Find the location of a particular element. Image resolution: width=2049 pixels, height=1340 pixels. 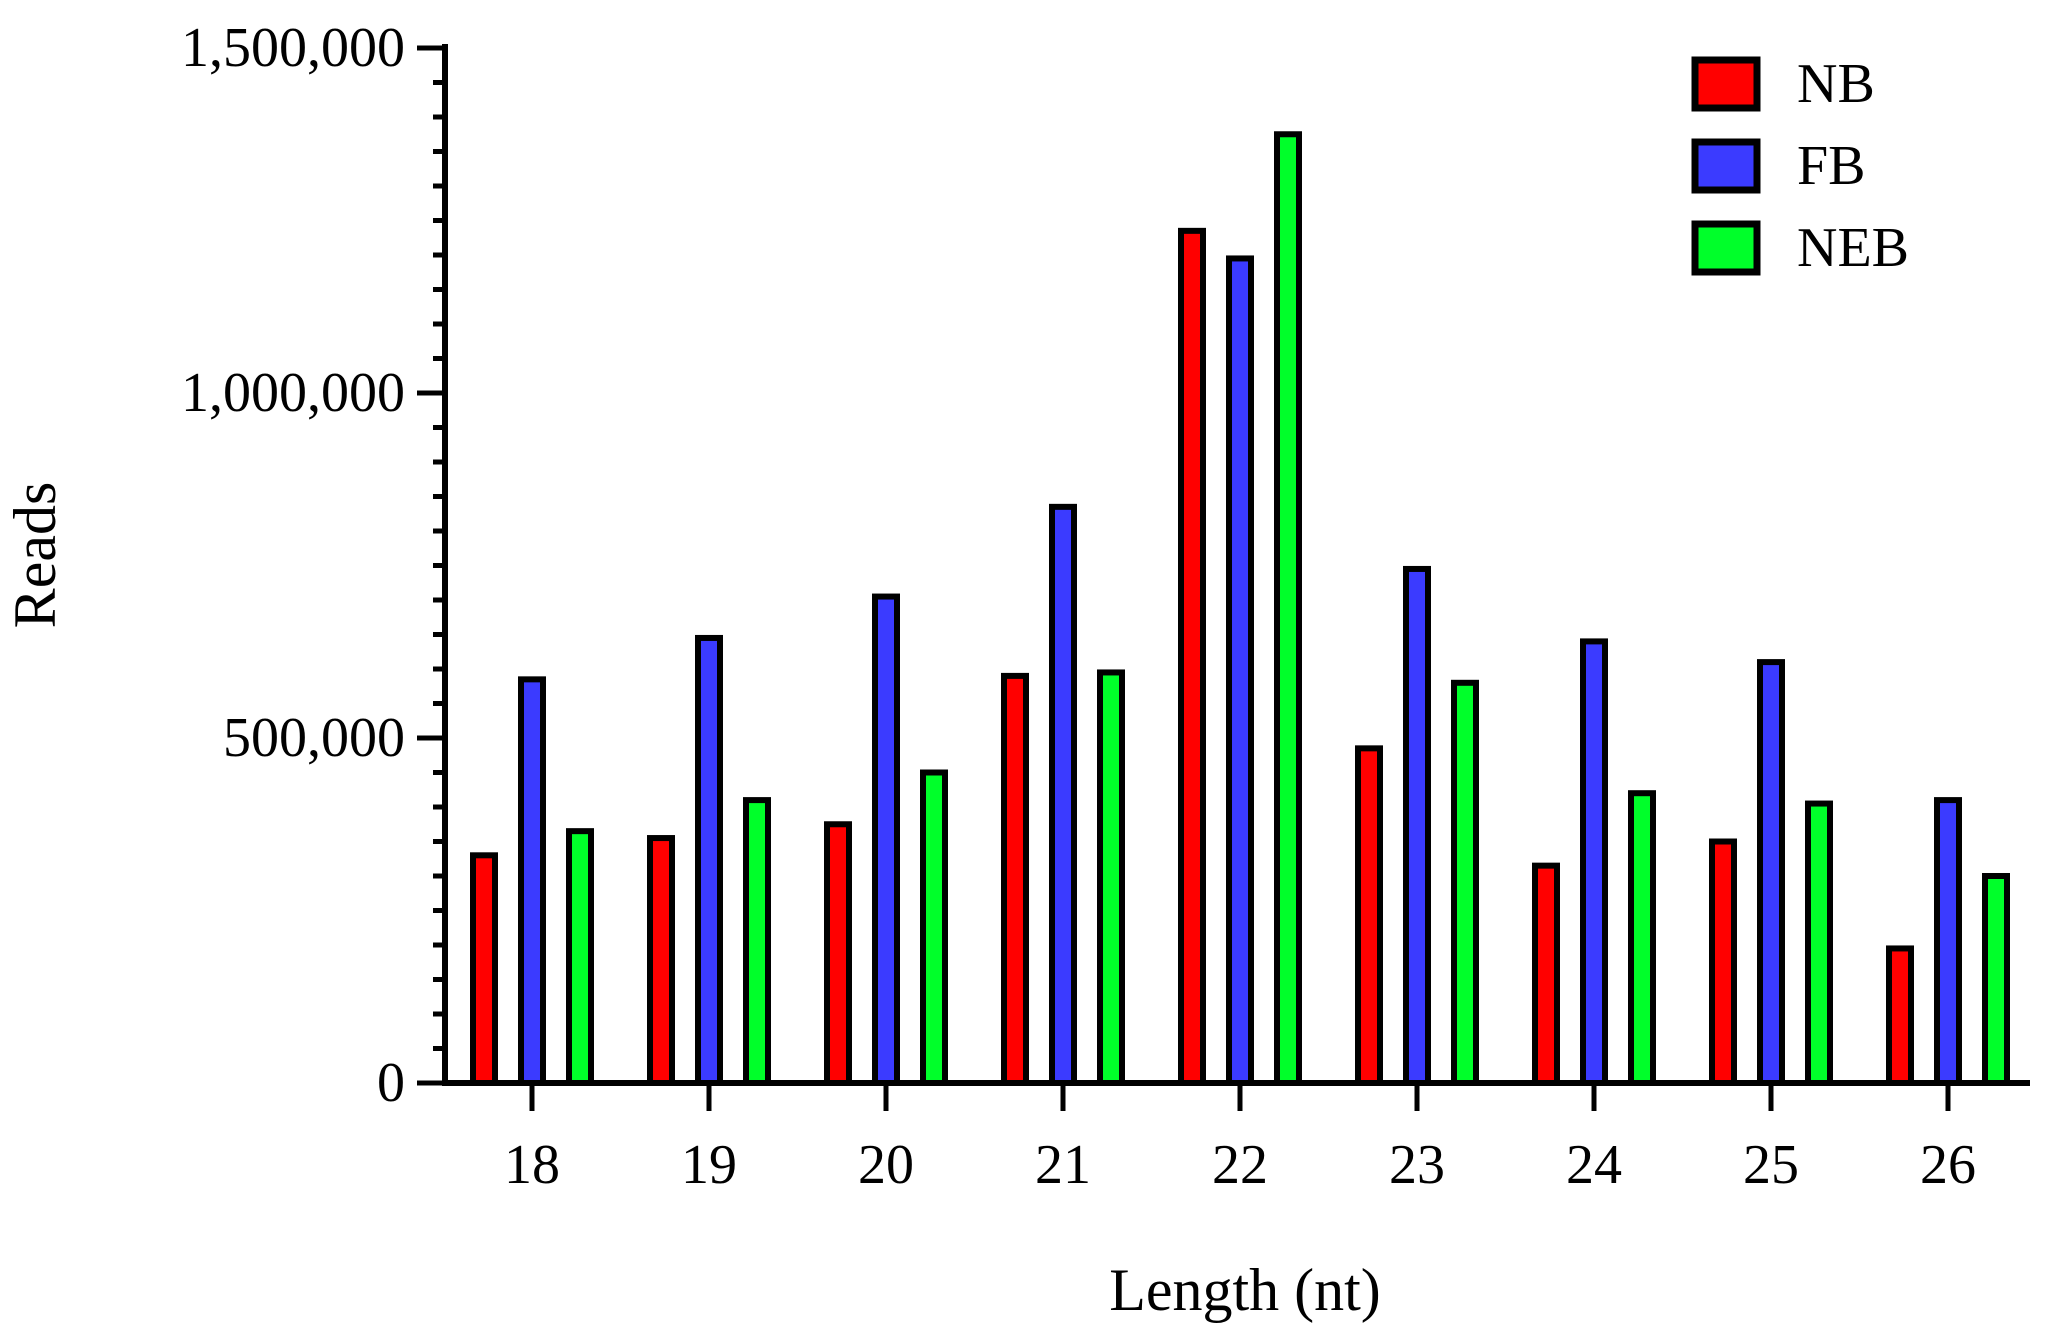

x-tick-label: 23 is located at coordinates (1417, 1165).